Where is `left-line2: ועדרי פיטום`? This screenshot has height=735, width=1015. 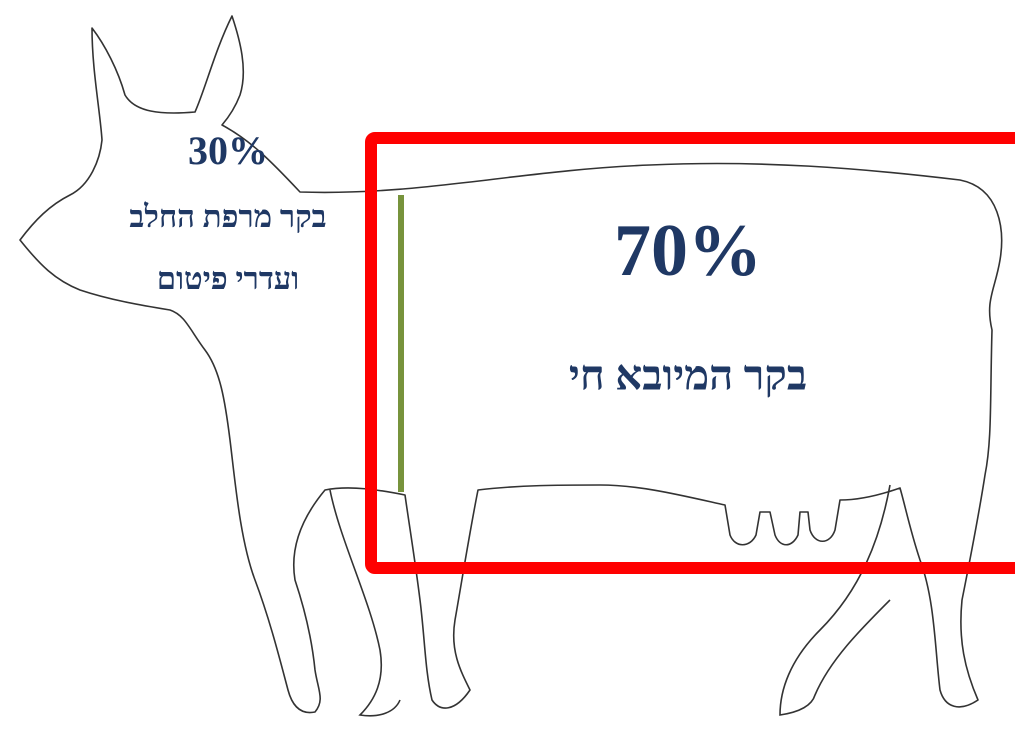 left-line2: ועדרי פיטום is located at coordinates (228, 278).